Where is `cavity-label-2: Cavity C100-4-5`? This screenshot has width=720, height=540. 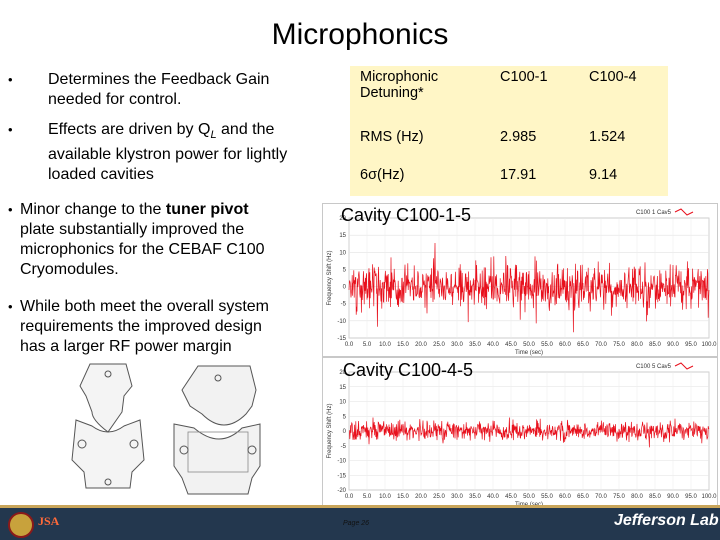 cavity-label-2: Cavity C100-4-5 is located at coordinates (408, 370).